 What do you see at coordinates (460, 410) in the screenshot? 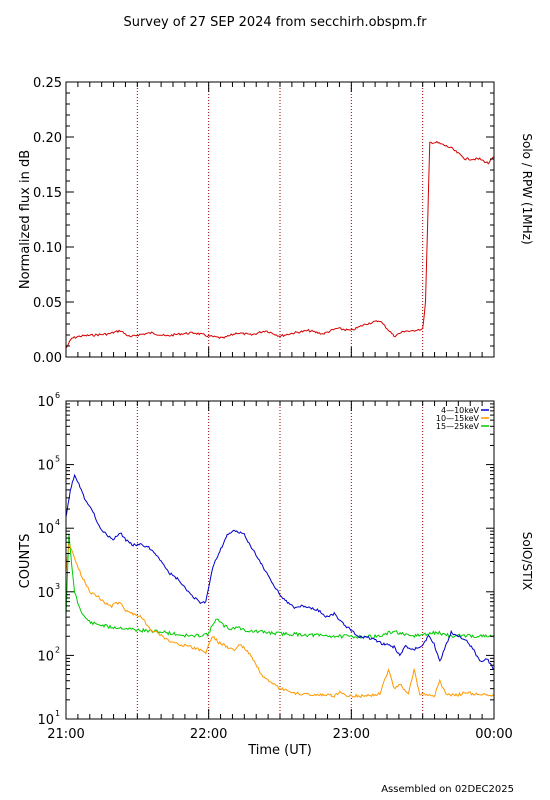
I see `stix-legend-label: 4—10keV` at bounding box center [460, 410].